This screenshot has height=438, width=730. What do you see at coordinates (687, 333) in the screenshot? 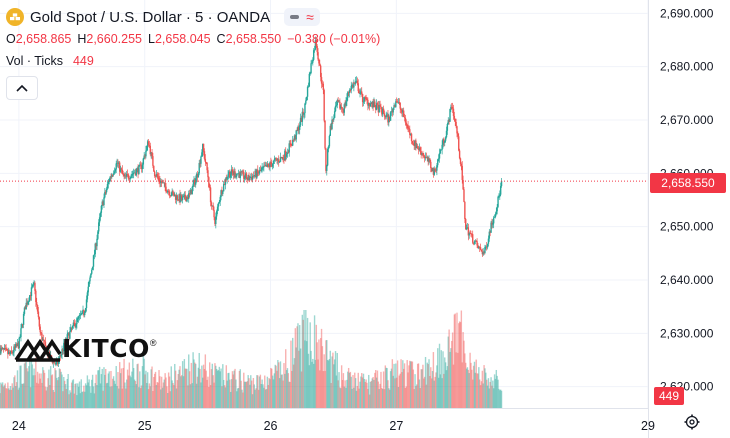
I see `y-tick-label: 2,630.000` at bounding box center [687, 333].